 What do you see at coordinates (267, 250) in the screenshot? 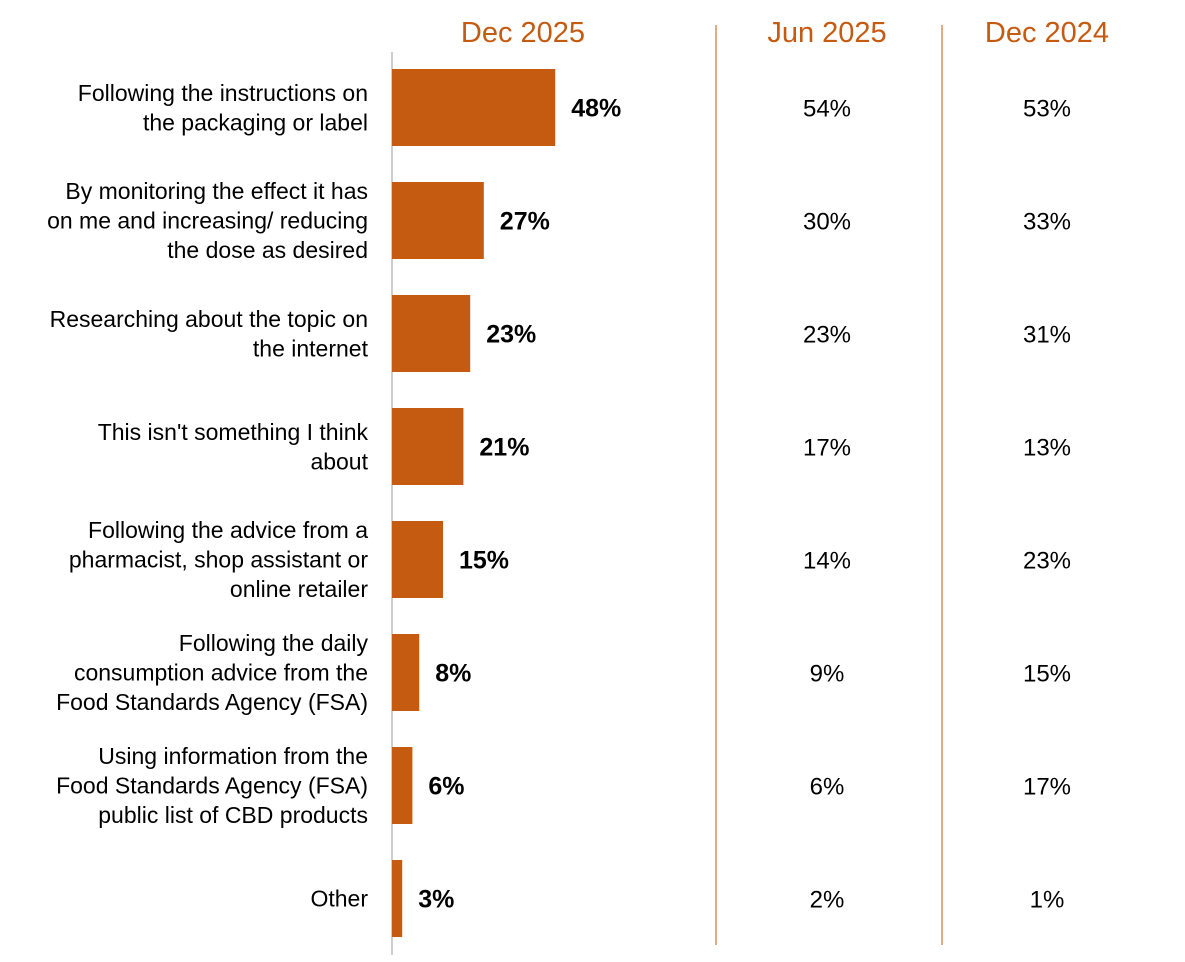
I see `category-label-line: the dose as desired` at bounding box center [267, 250].